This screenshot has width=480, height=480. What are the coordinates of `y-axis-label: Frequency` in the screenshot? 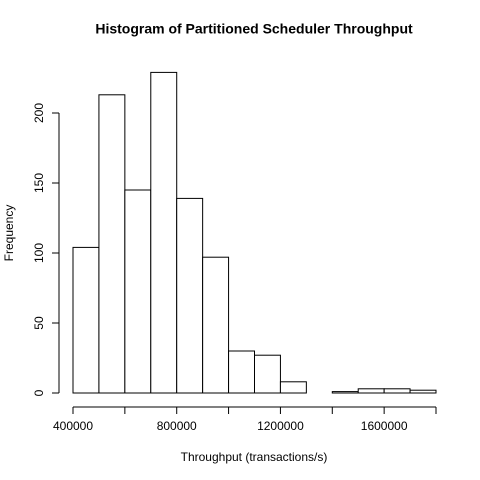 It's located at (9, 233).